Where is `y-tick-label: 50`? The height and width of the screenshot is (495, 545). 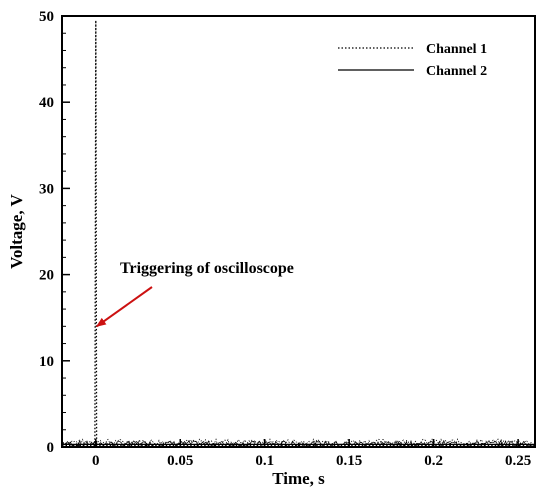
y-tick-label: 50 is located at coordinates (46, 17).